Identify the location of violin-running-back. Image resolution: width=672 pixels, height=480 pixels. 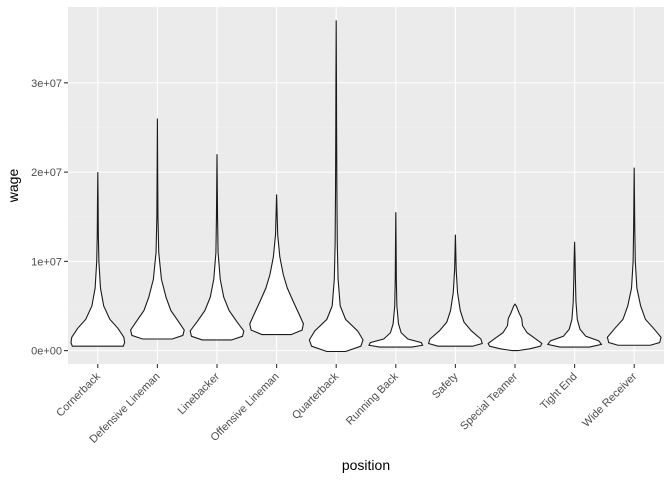
(396, 280).